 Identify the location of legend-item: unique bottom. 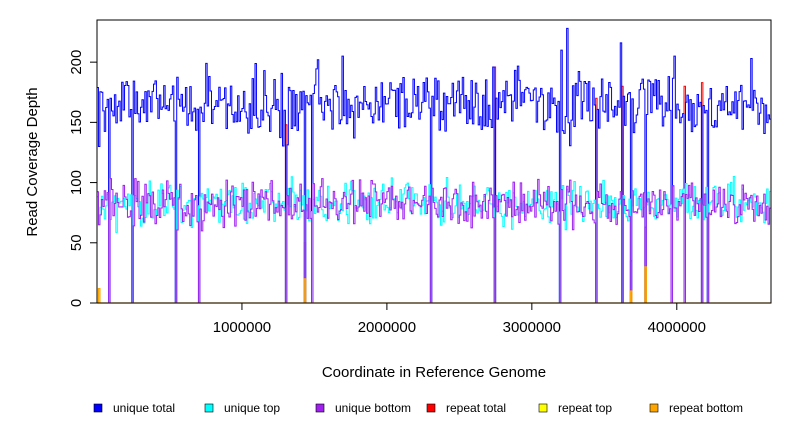
(363, 408).